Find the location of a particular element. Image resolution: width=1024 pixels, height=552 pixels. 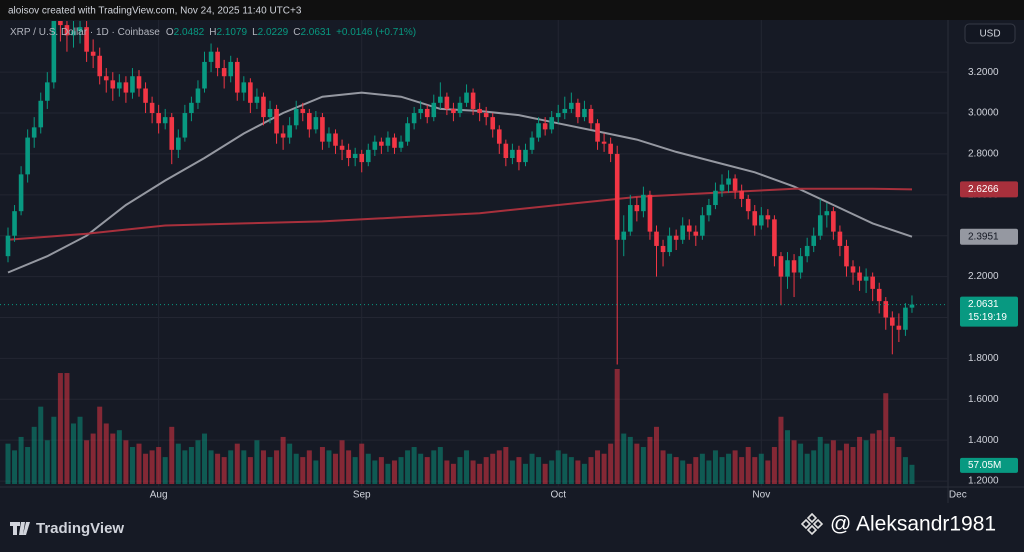

footer: TradingView @ Aleksandr1981 is located at coordinates (503, 525).